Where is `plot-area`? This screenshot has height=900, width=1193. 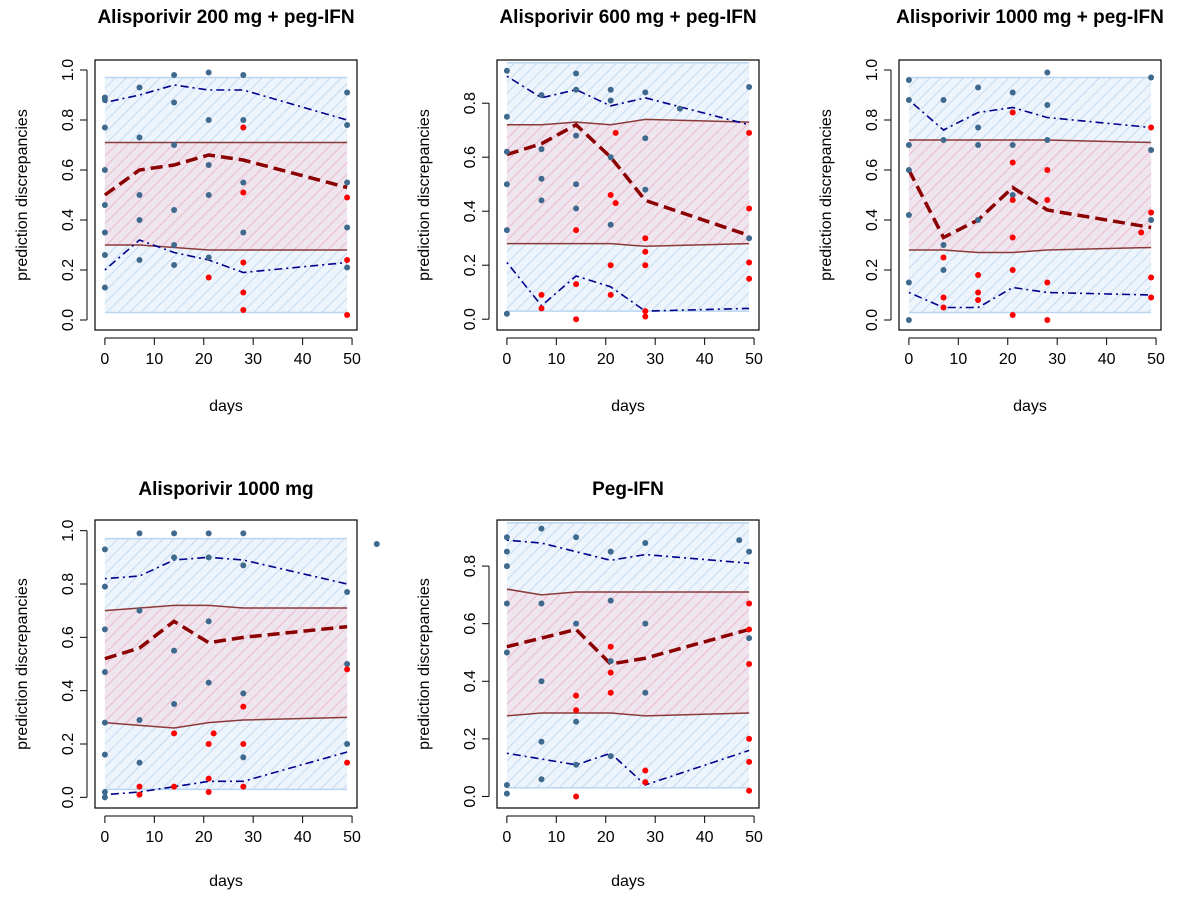
plot-area is located at coordinates (628, 655).